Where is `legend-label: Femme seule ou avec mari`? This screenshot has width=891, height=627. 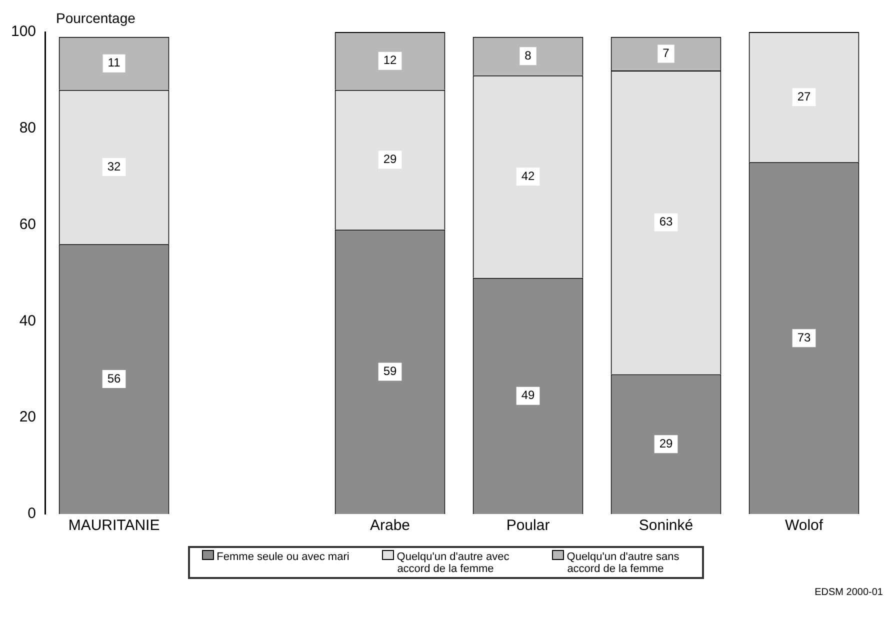 legend-label: Femme seule ou avec mari is located at coordinates (283, 557).